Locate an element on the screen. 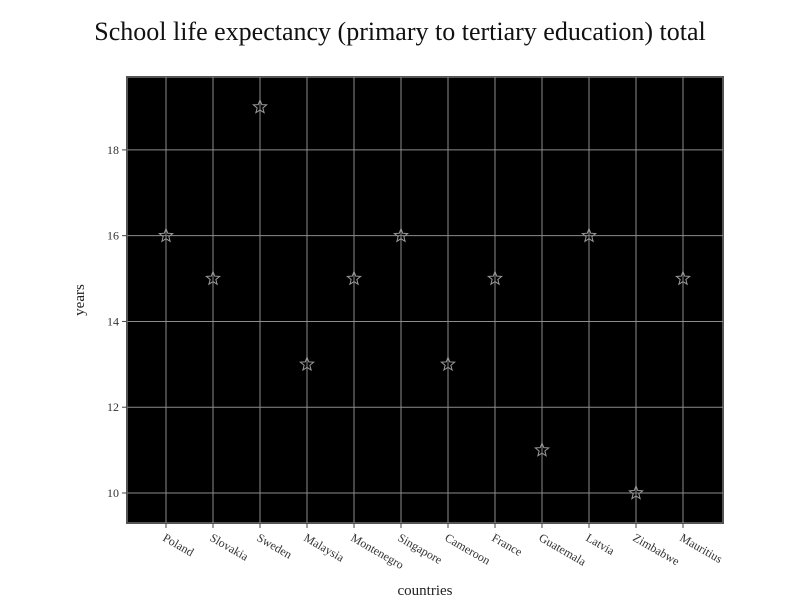  data-point-sweden is located at coordinates (260, 106).